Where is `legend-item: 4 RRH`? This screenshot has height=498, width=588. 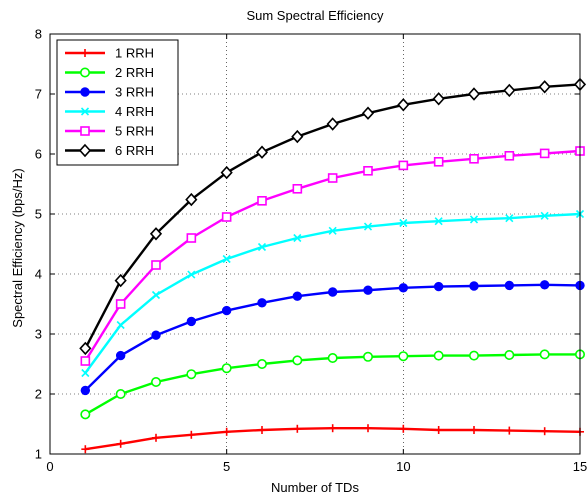
legend-item: 4 RRH is located at coordinates (109, 111).